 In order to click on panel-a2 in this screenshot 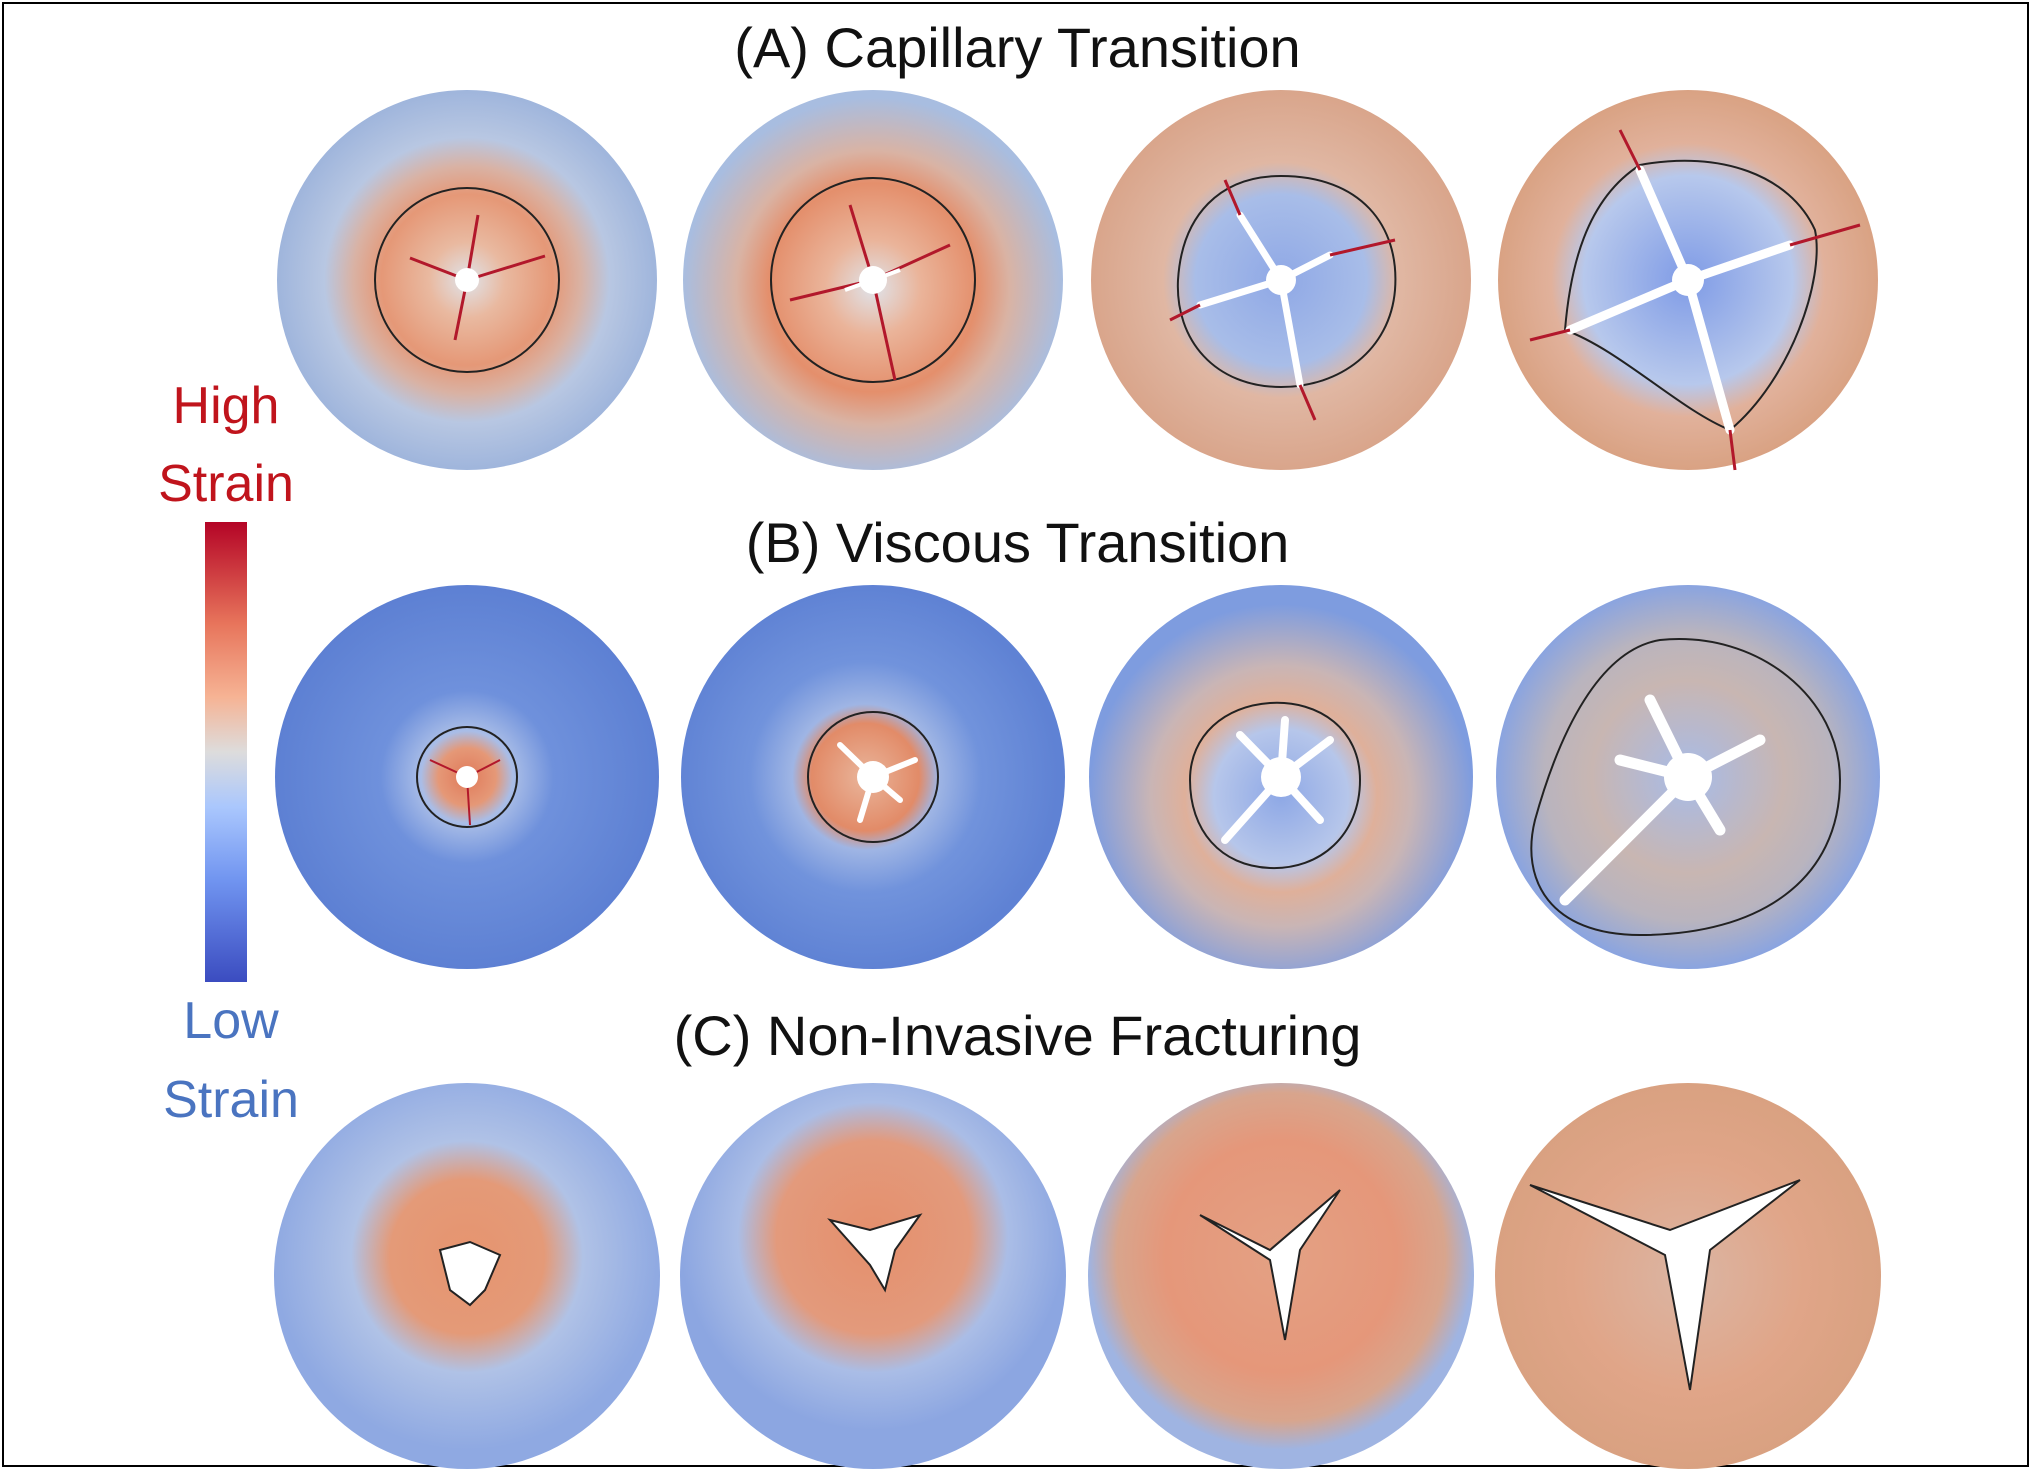, I will do `click(873, 280)`.